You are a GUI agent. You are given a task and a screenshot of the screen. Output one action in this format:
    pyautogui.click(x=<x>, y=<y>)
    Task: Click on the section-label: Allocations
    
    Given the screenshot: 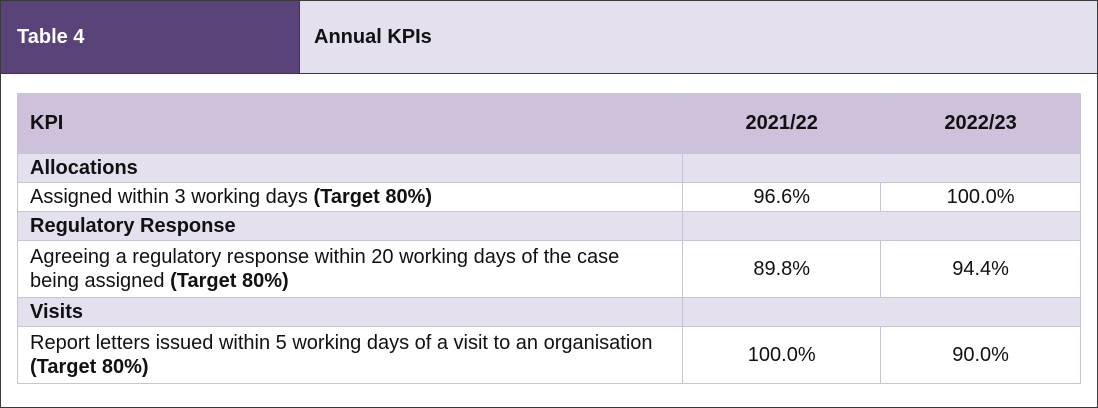 What is the action you would take?
    pyautogui.click(x=350, y=168)
    